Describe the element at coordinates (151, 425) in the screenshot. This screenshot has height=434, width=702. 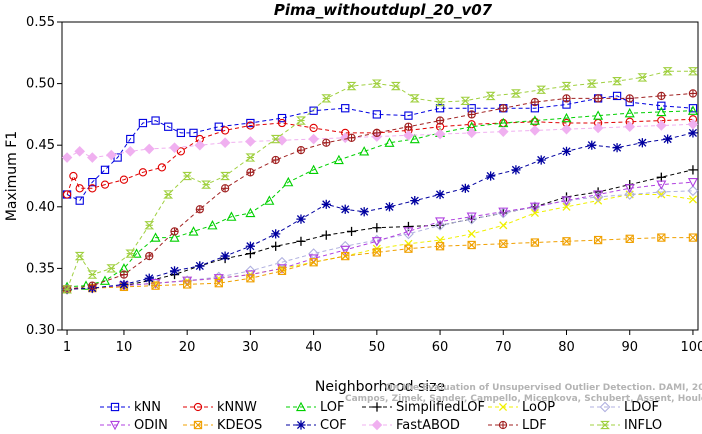
I see `legend-label-odin: ODIN` at that location.